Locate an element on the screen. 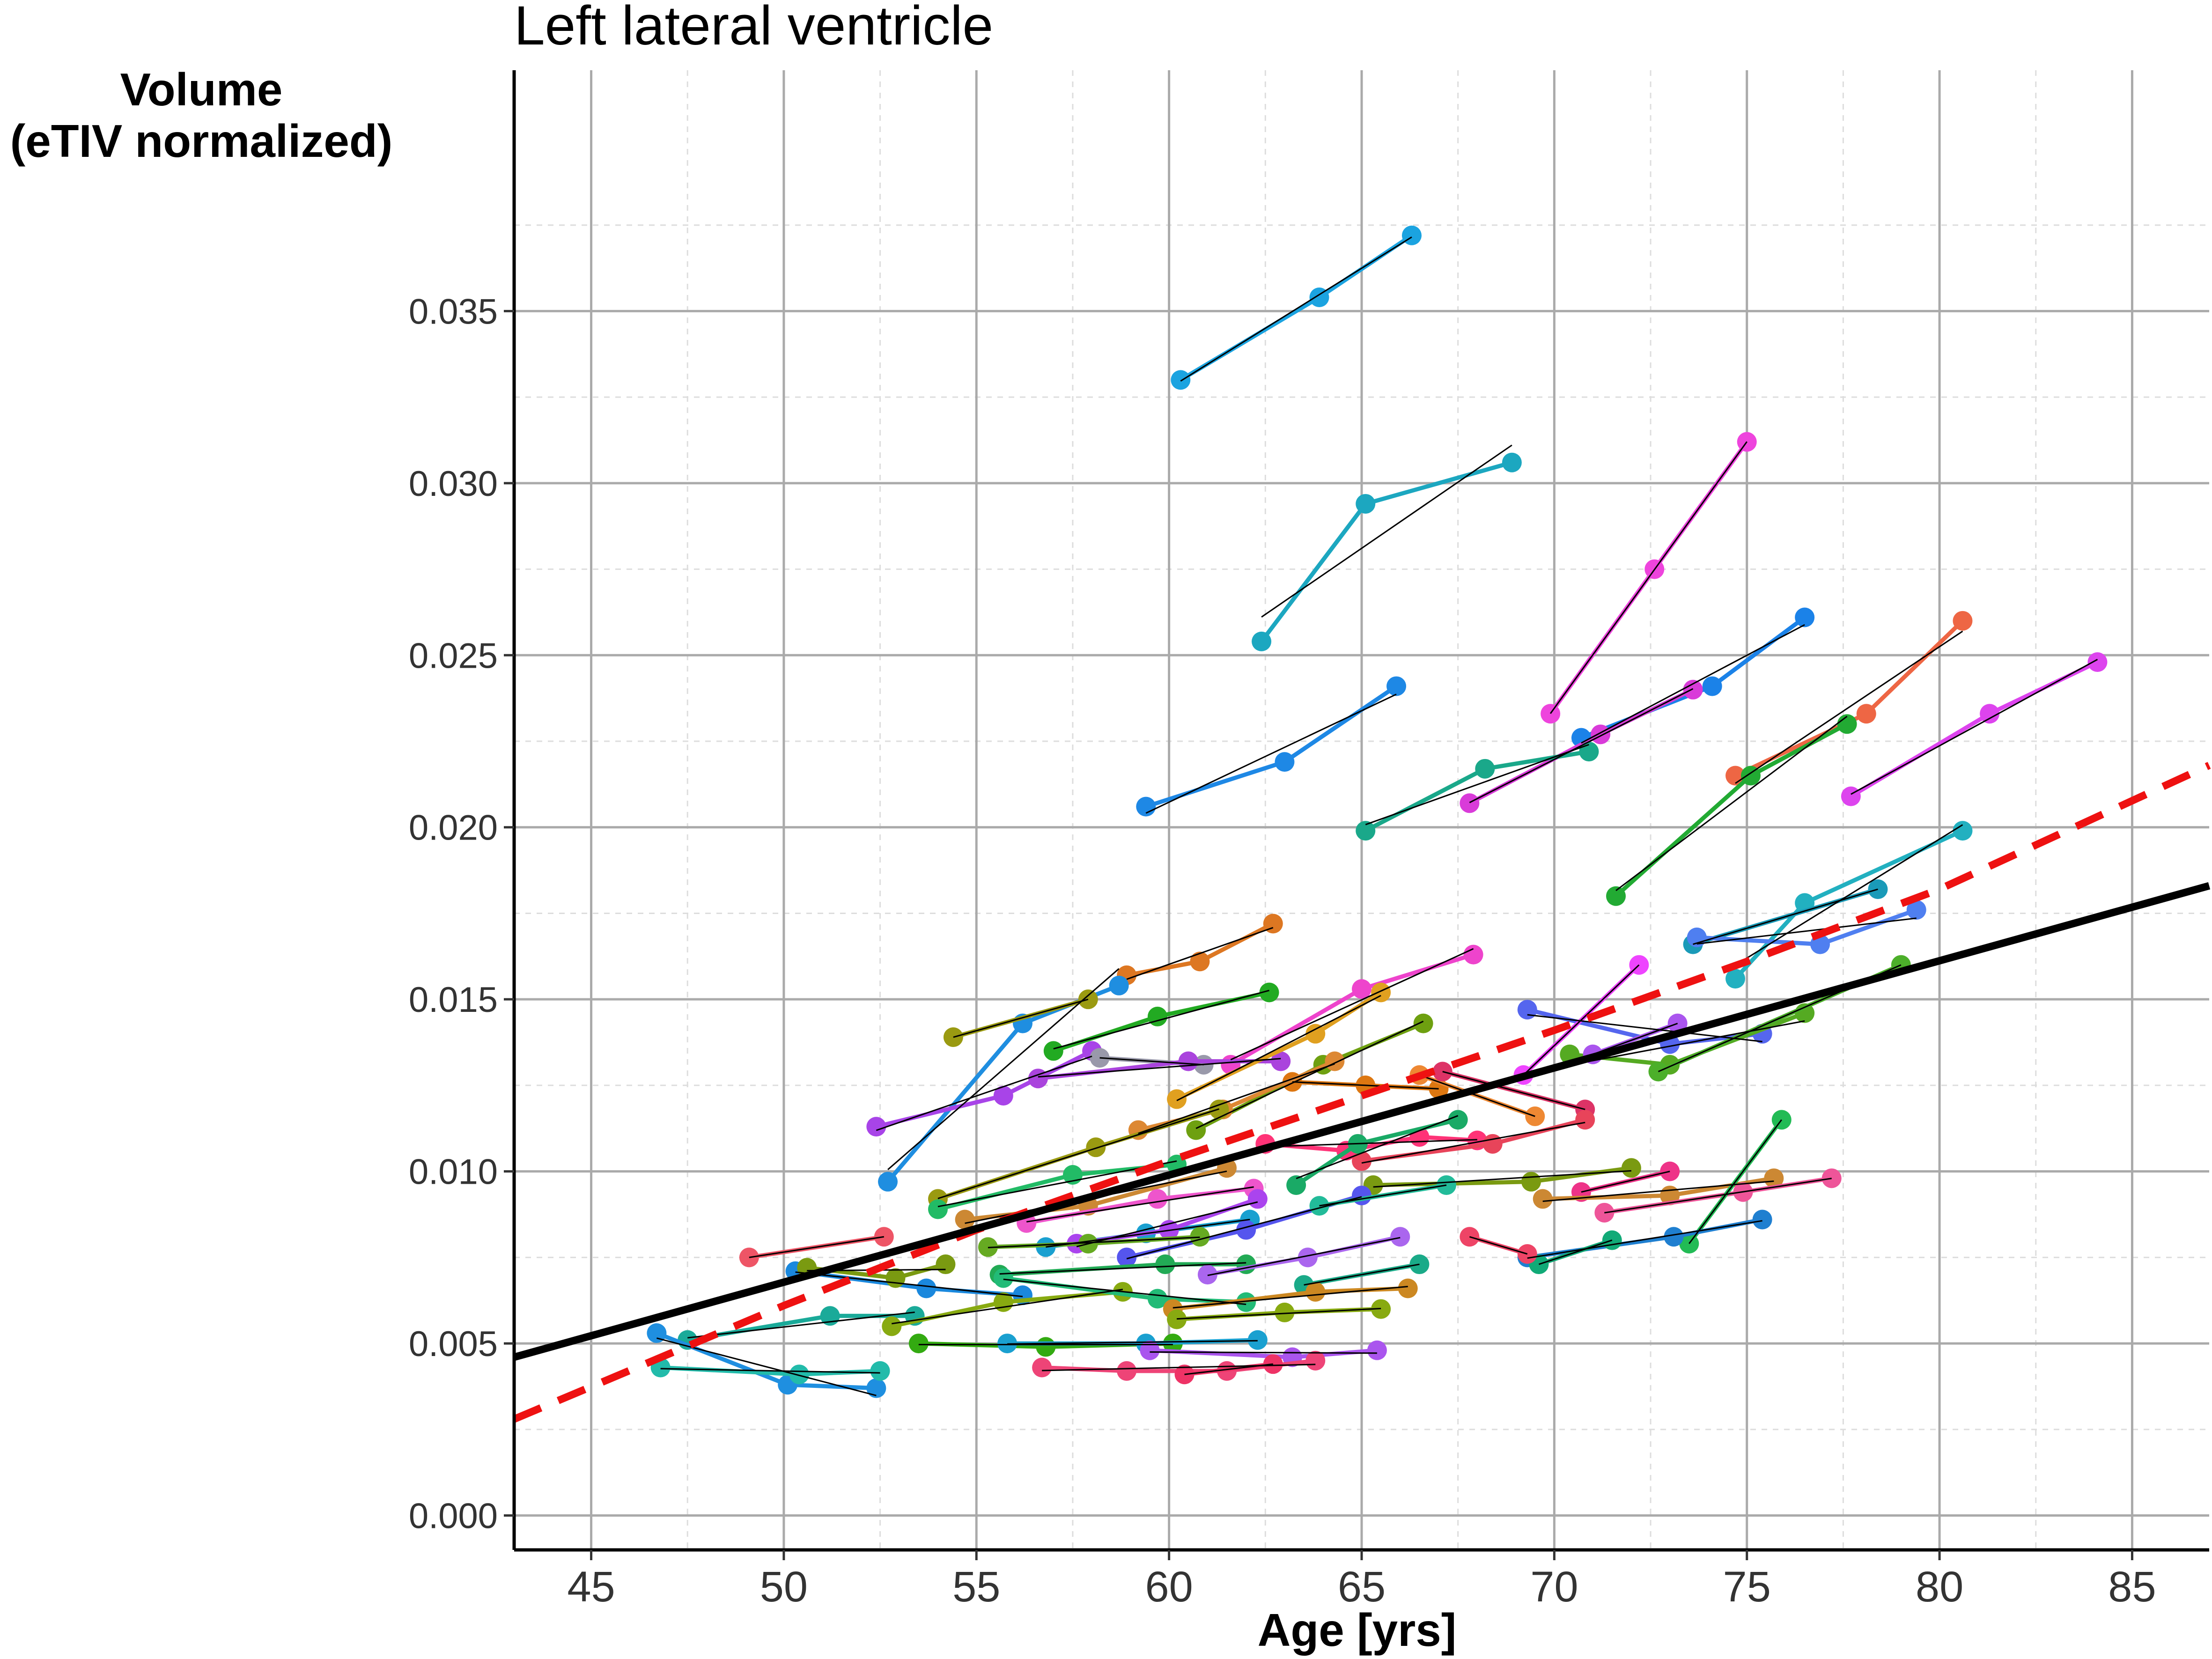  subject-48-point is located at coordinates (1157, 1199).